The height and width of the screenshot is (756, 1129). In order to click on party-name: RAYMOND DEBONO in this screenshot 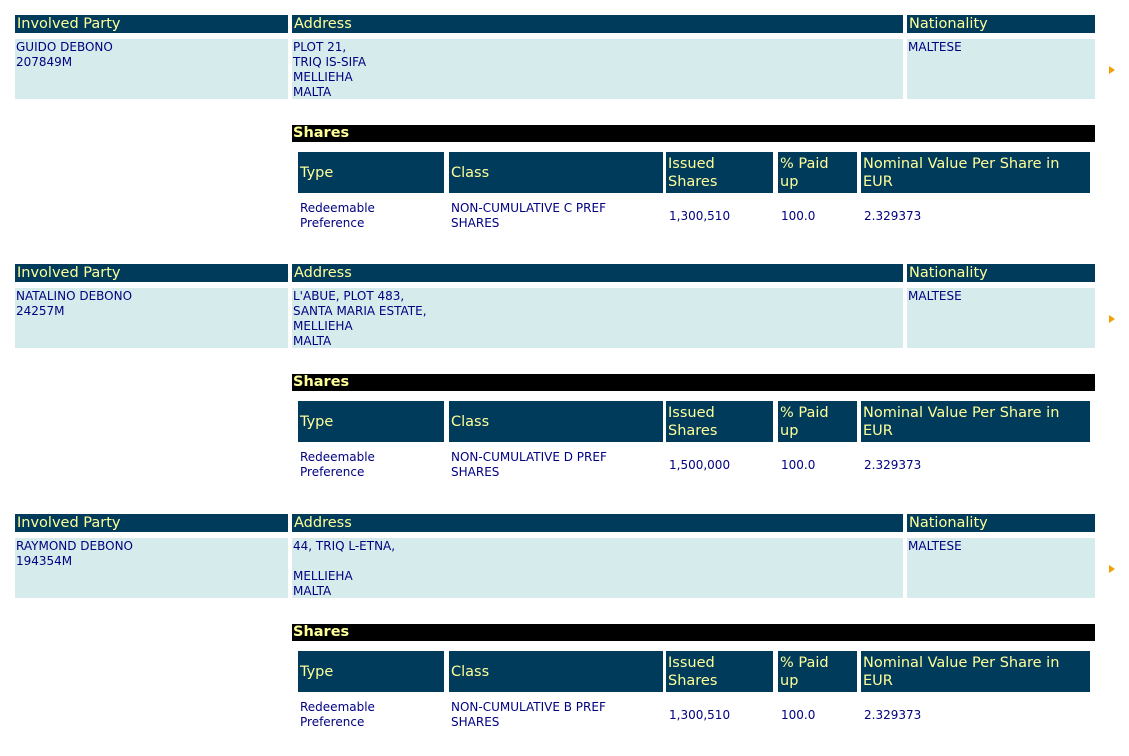, I will do `click(74, 546)`.